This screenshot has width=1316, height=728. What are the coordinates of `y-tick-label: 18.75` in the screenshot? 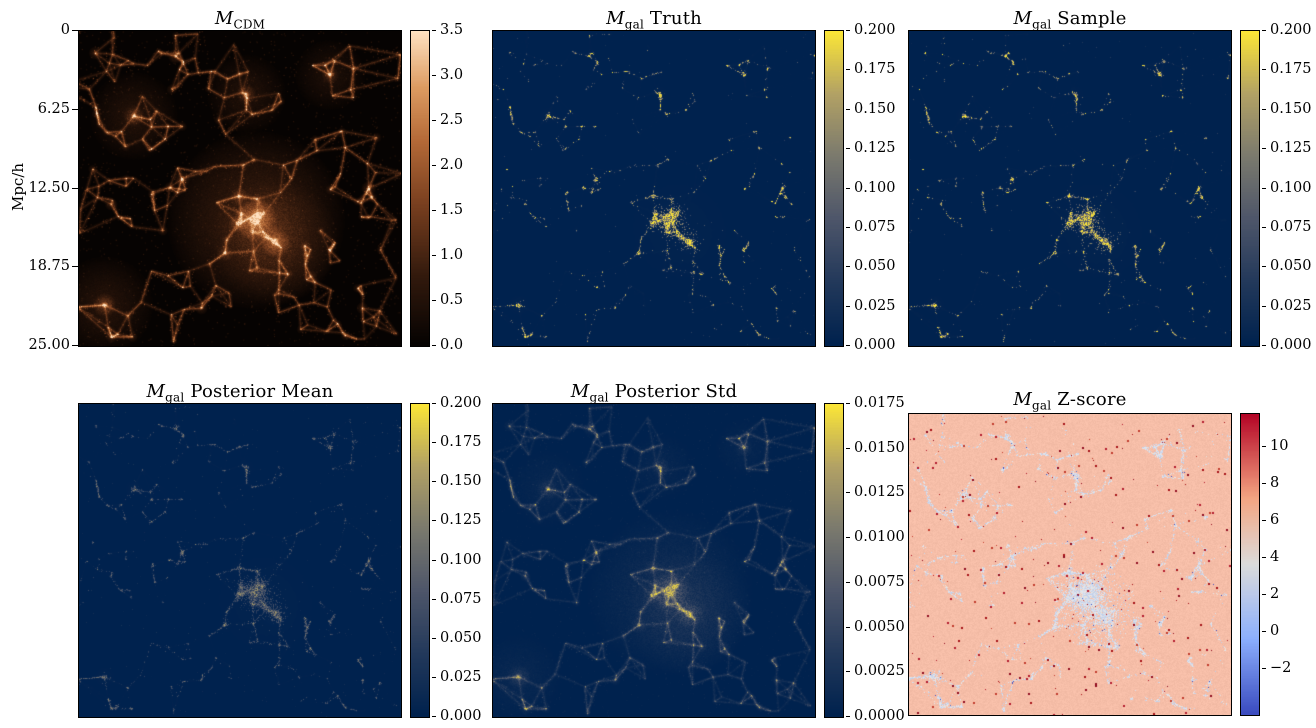 It's located at (49, 266).